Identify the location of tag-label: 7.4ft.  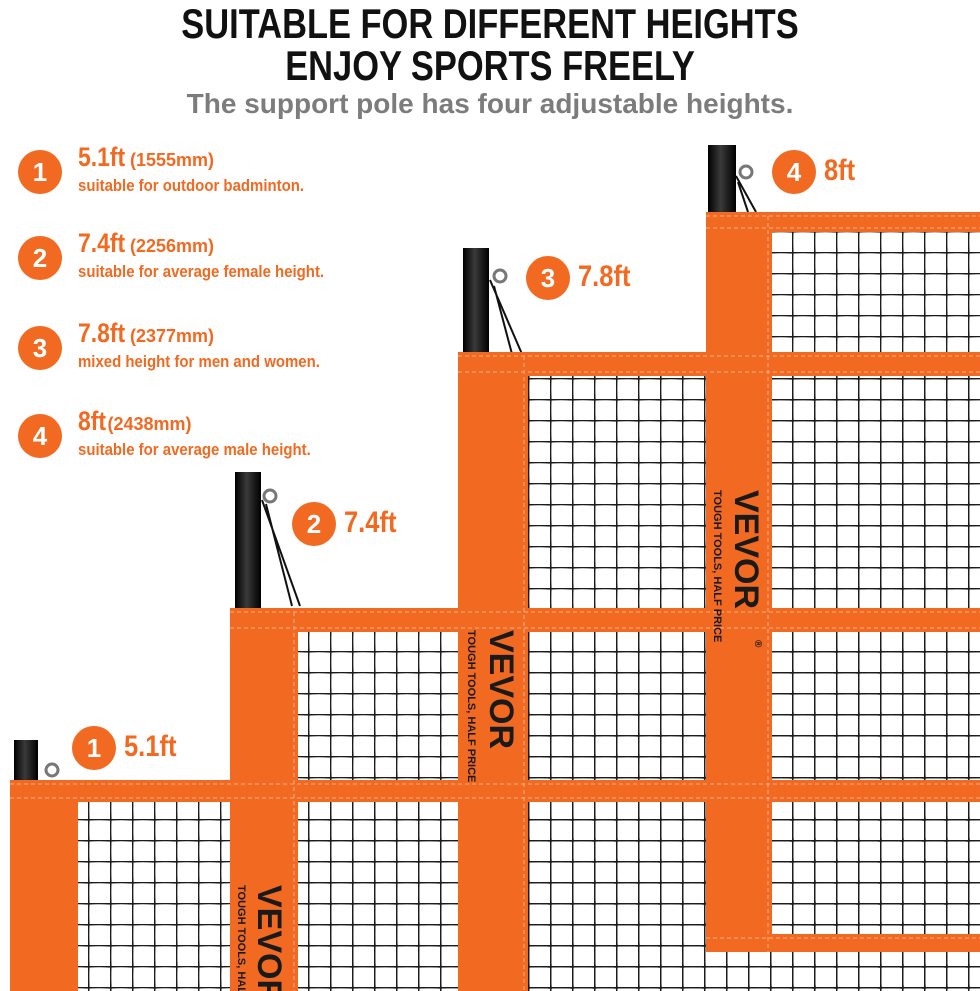
(370, 522).